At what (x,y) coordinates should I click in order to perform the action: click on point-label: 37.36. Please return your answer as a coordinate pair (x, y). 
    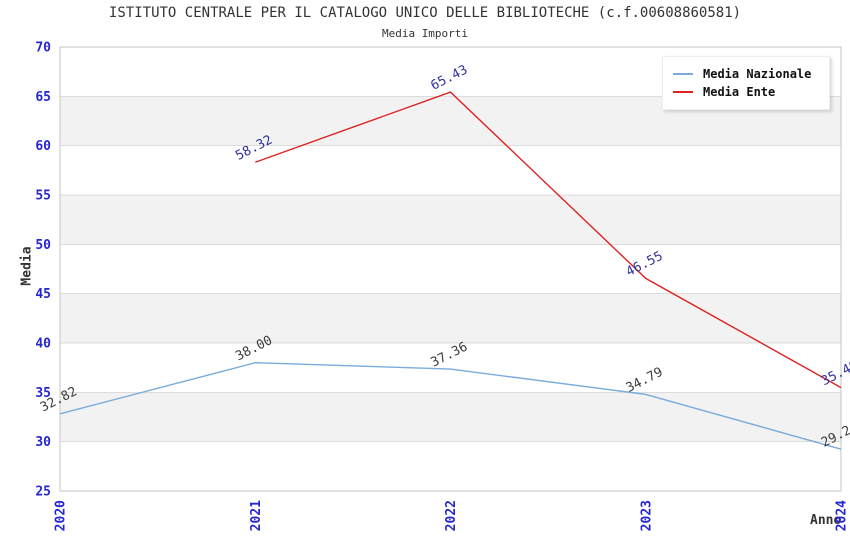
    Looking at the image, I should click on (450, 354).